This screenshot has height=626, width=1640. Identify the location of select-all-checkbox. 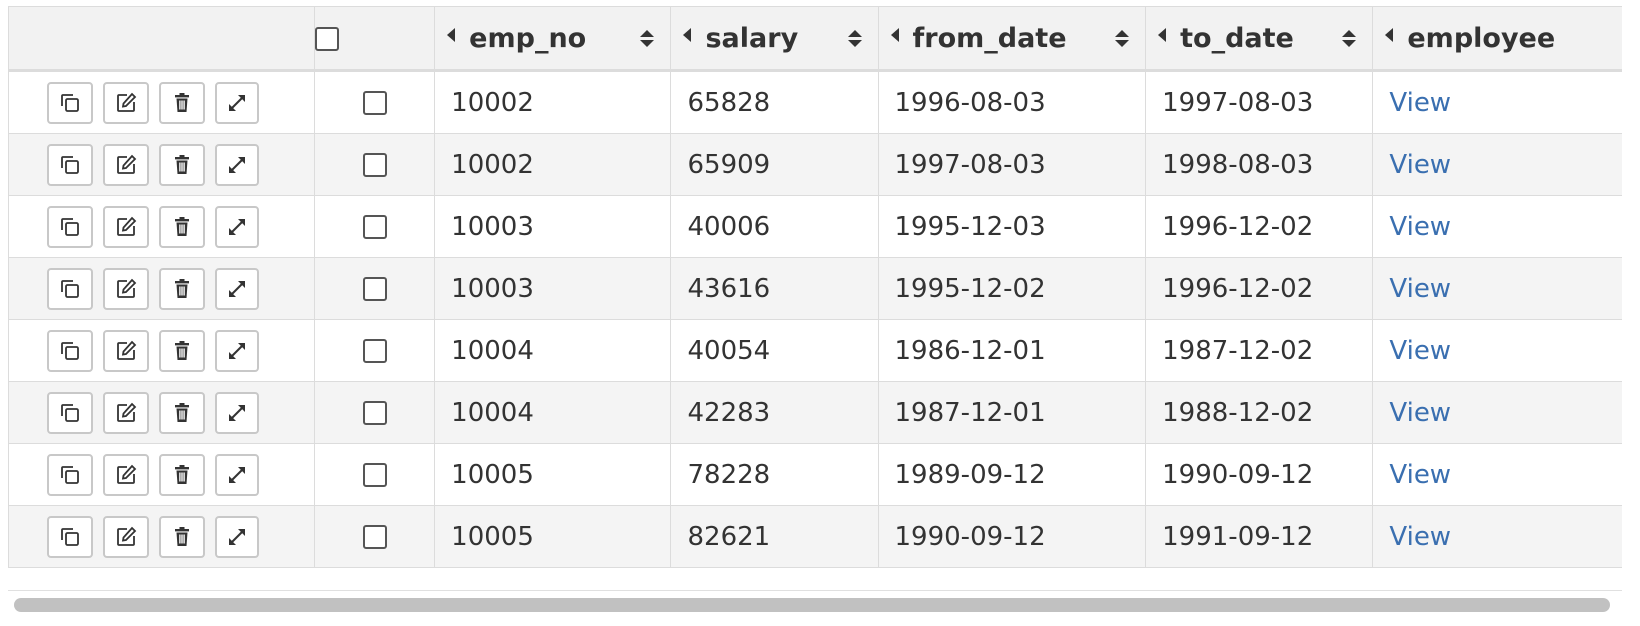
(327, 39).